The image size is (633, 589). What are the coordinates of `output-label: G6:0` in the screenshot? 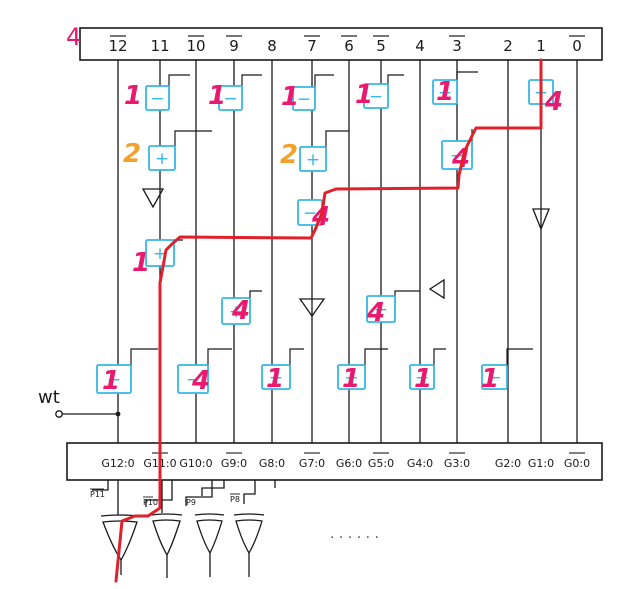 It's located at (349, 463).